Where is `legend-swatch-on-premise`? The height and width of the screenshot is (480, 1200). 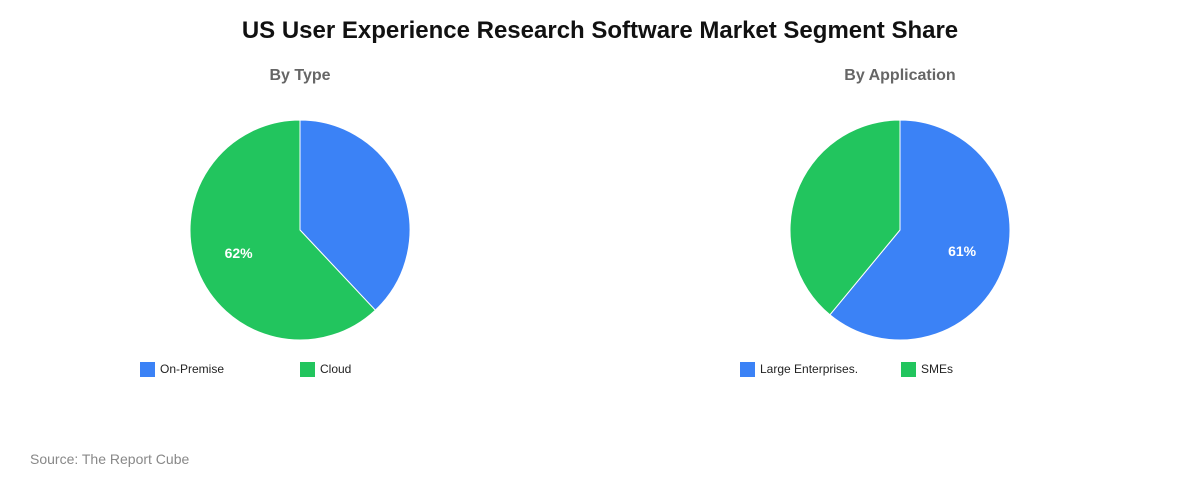
legend-swatch-on-premise is located at coordinates (147, 369).